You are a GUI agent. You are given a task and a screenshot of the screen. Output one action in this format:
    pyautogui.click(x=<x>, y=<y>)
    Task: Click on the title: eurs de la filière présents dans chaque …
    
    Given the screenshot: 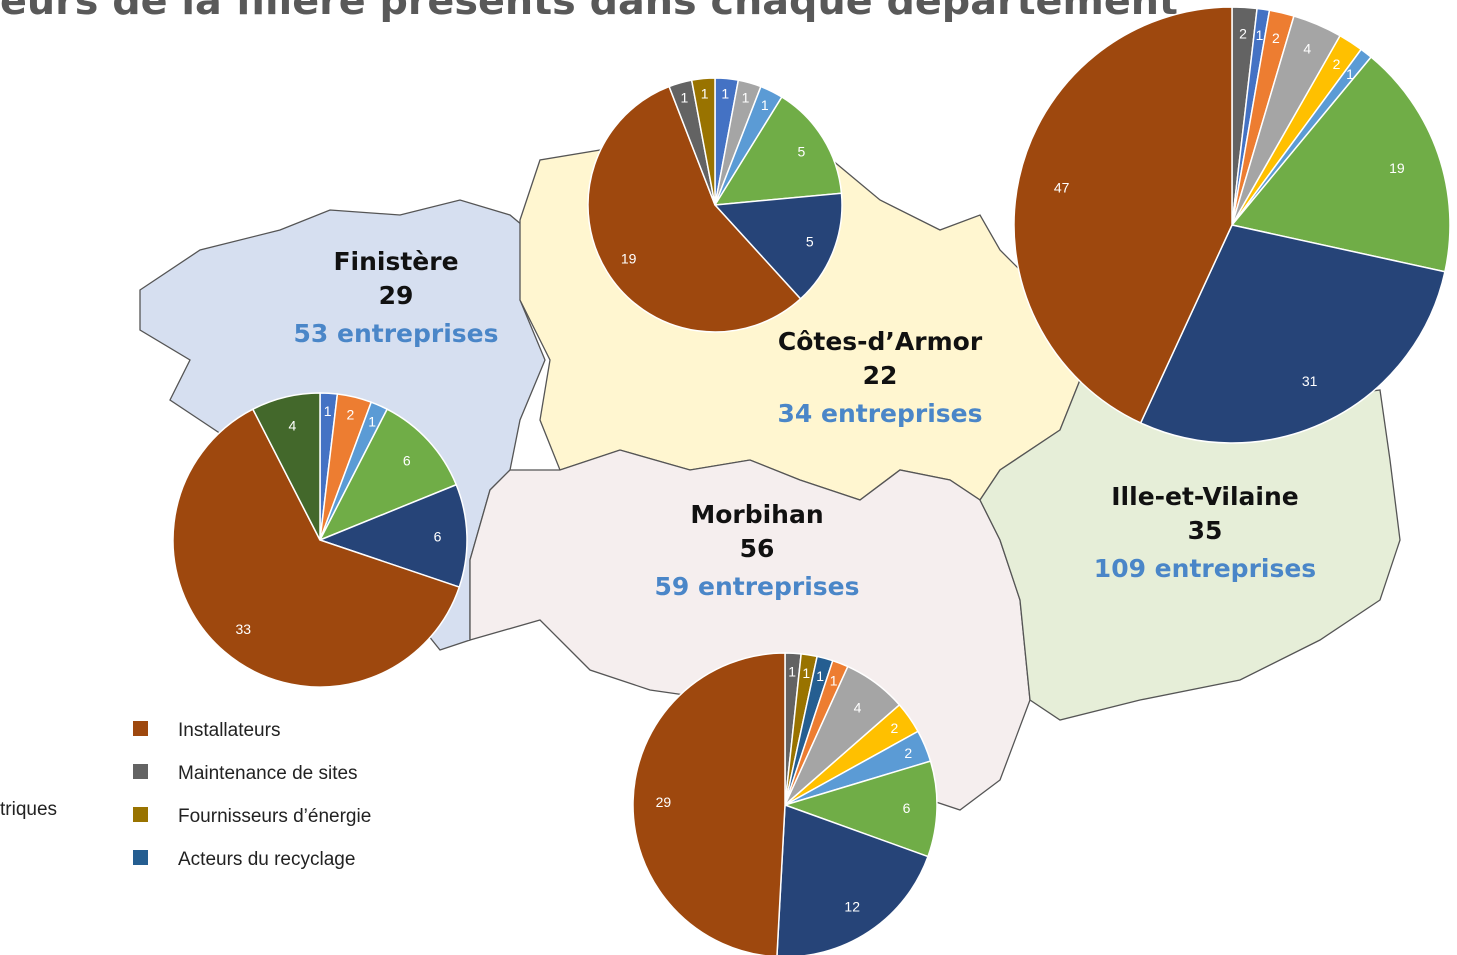 What is the action you would take?
    pyautogui.click(x=589, y=11)
    